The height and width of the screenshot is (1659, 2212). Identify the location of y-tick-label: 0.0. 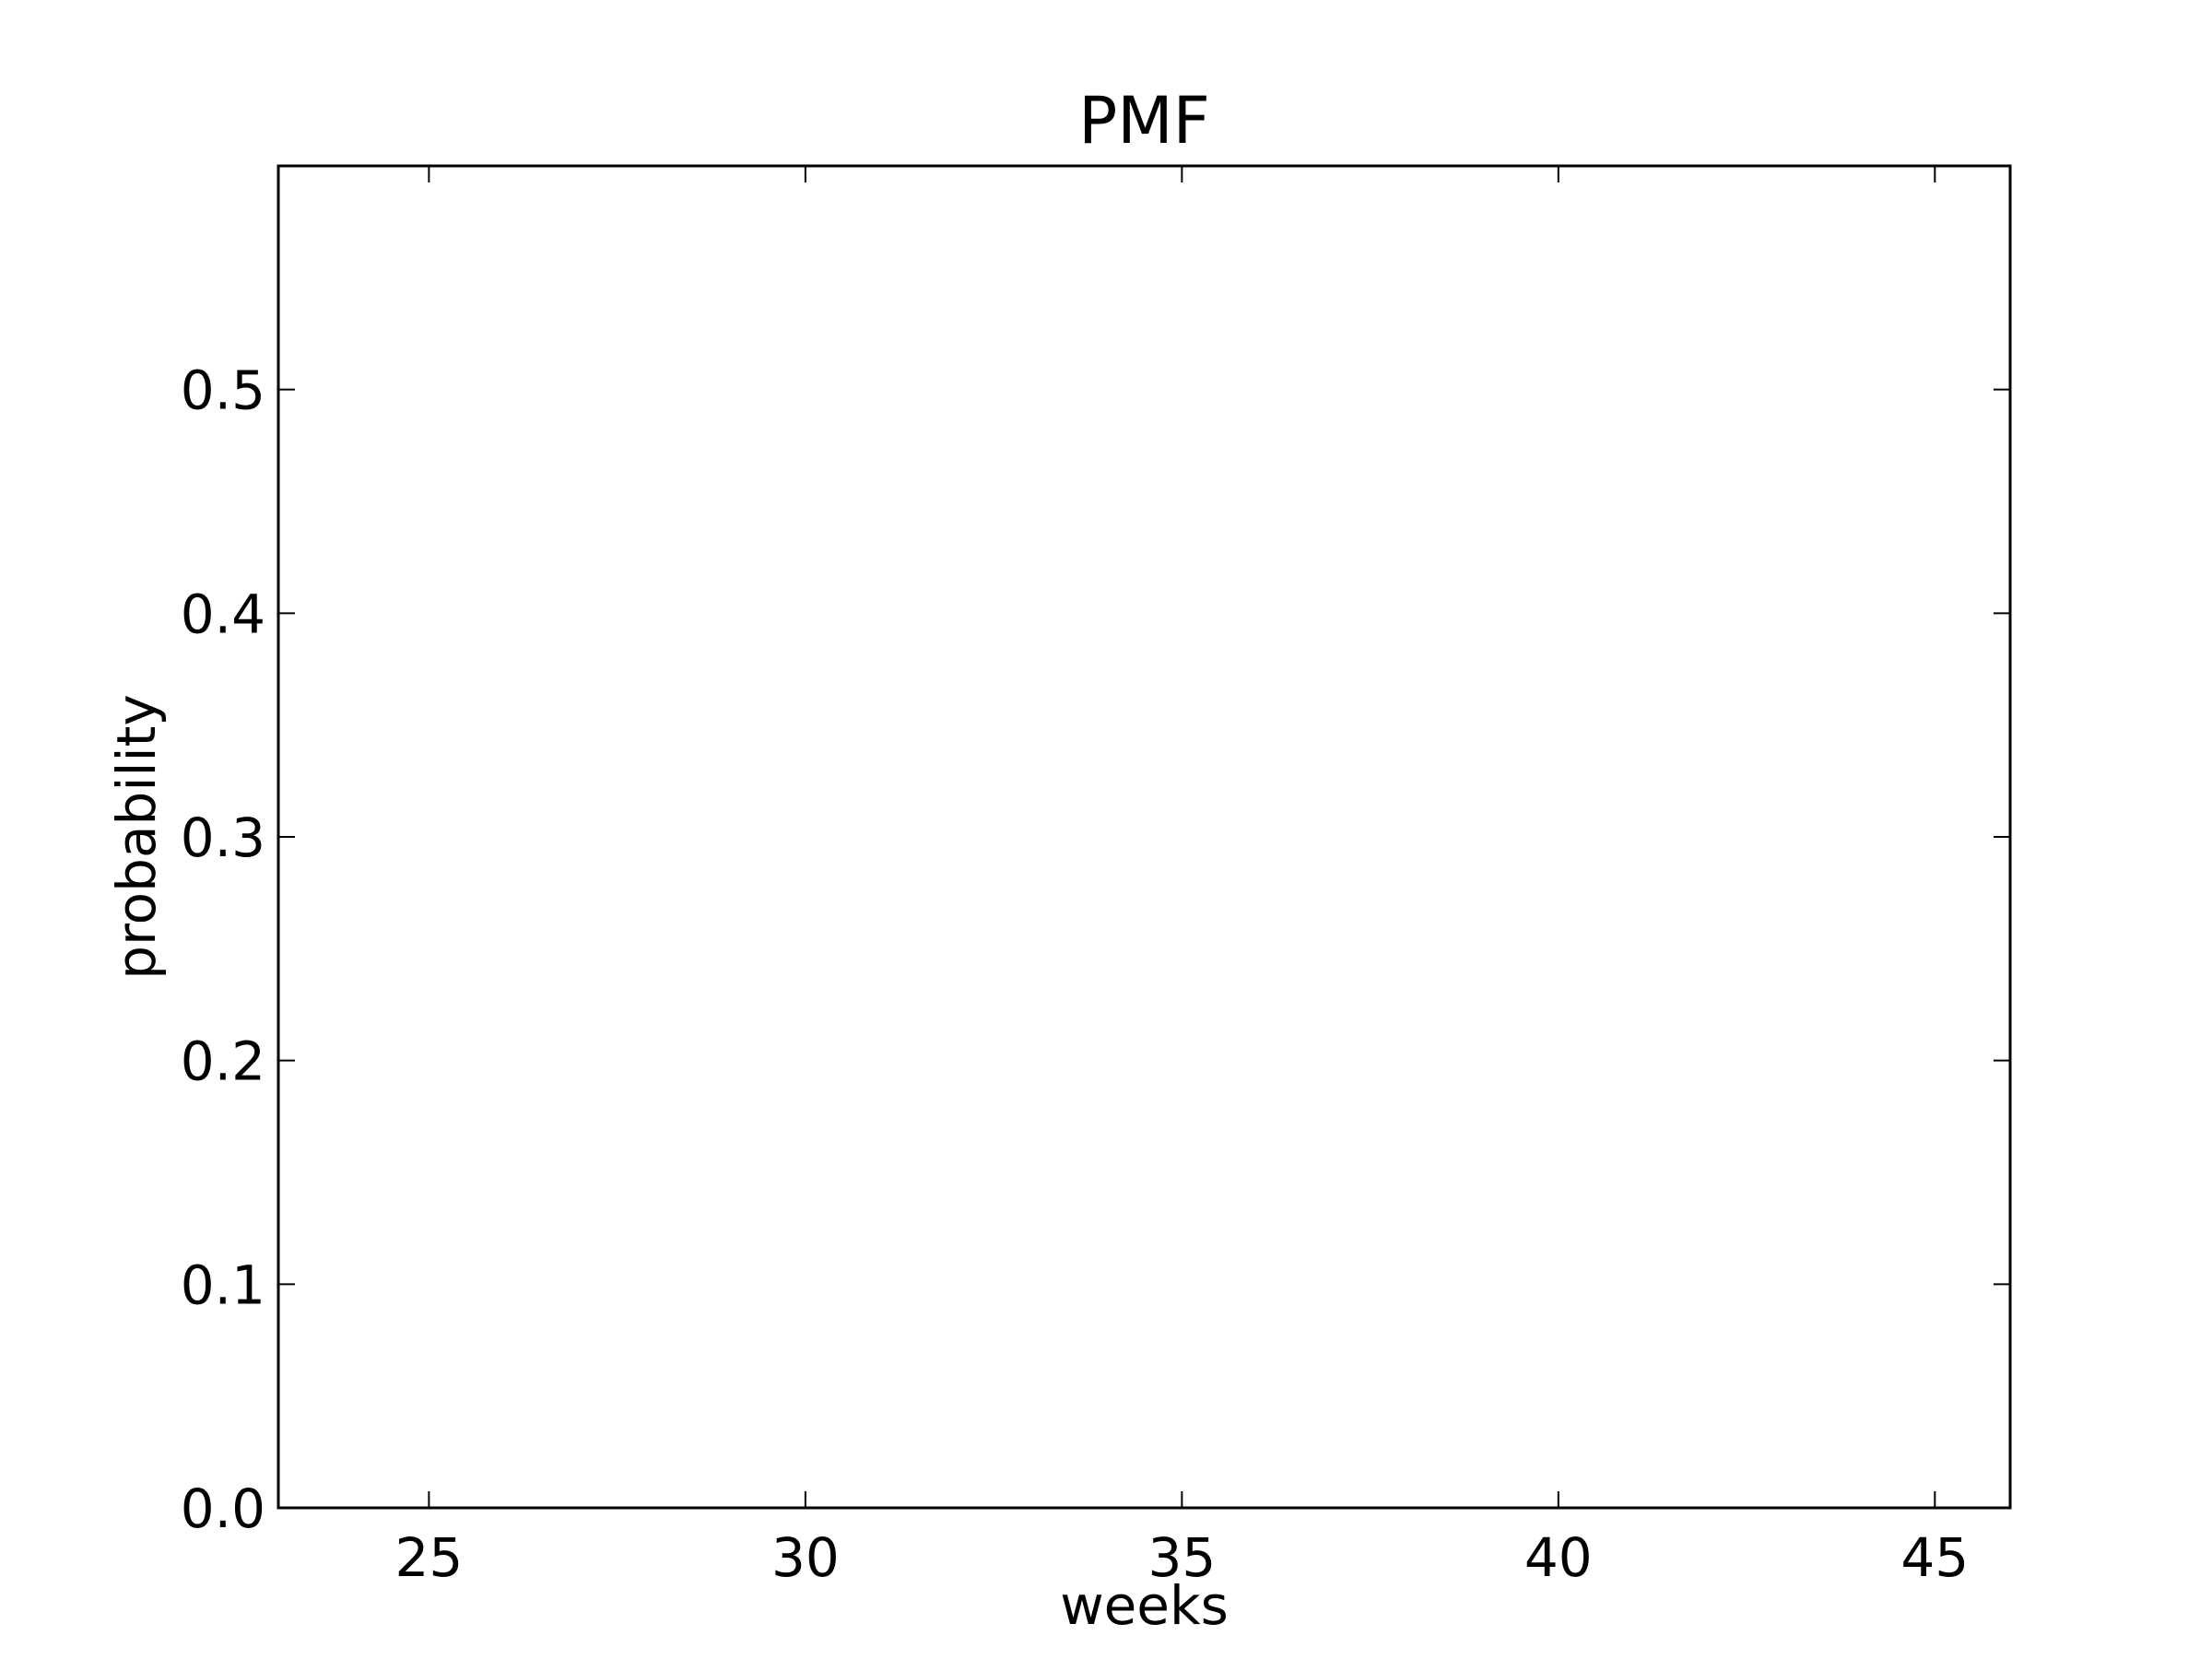
(223, 1508).